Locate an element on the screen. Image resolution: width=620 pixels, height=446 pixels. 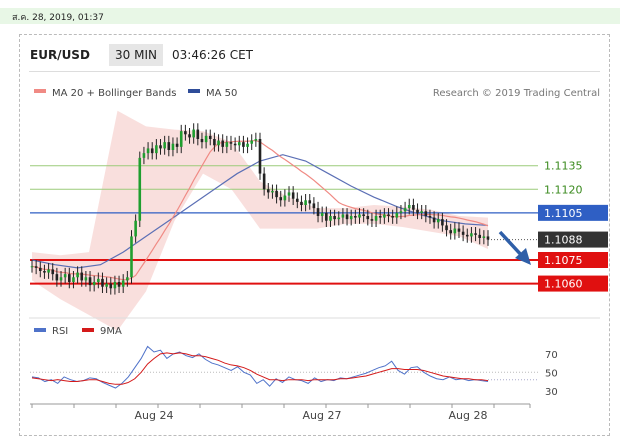
x-tick-label: Aug 24 is located at coordinates (154, 415).